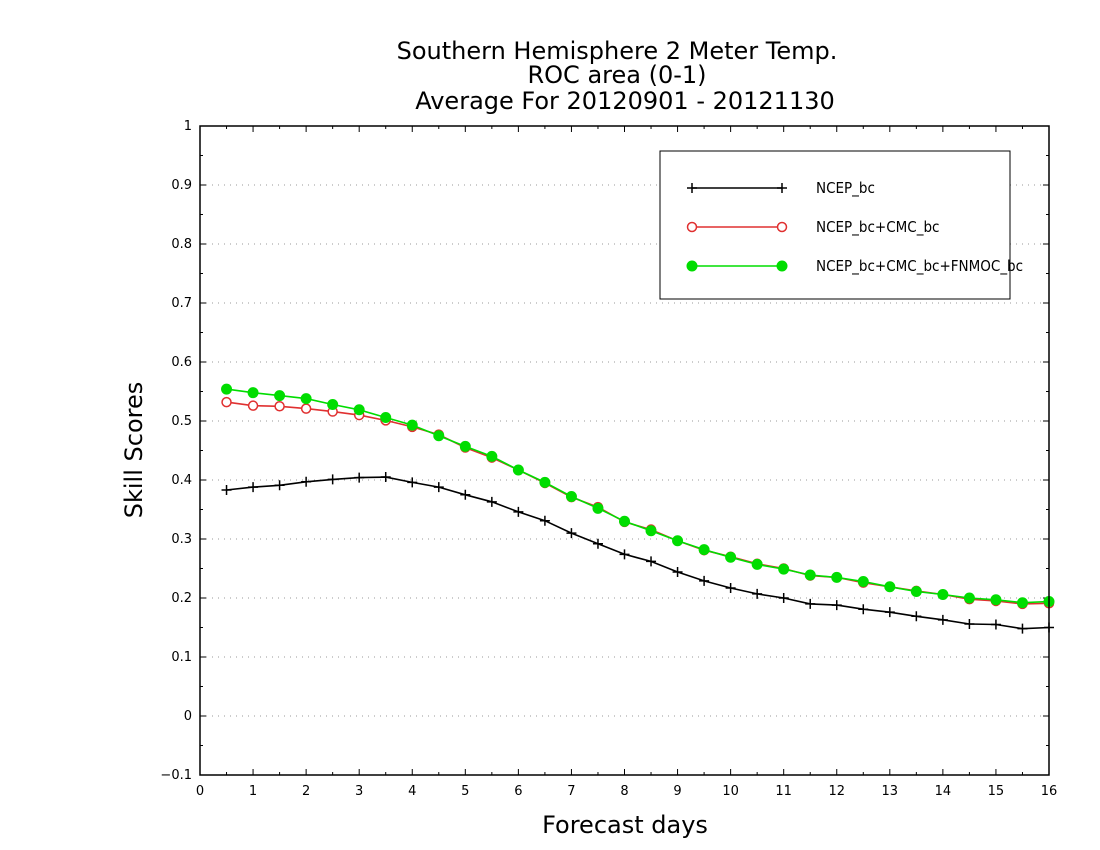  Describe the element at coordinates (188, 716) in the screenshot. I see `y-tick-label: 0` at that location.